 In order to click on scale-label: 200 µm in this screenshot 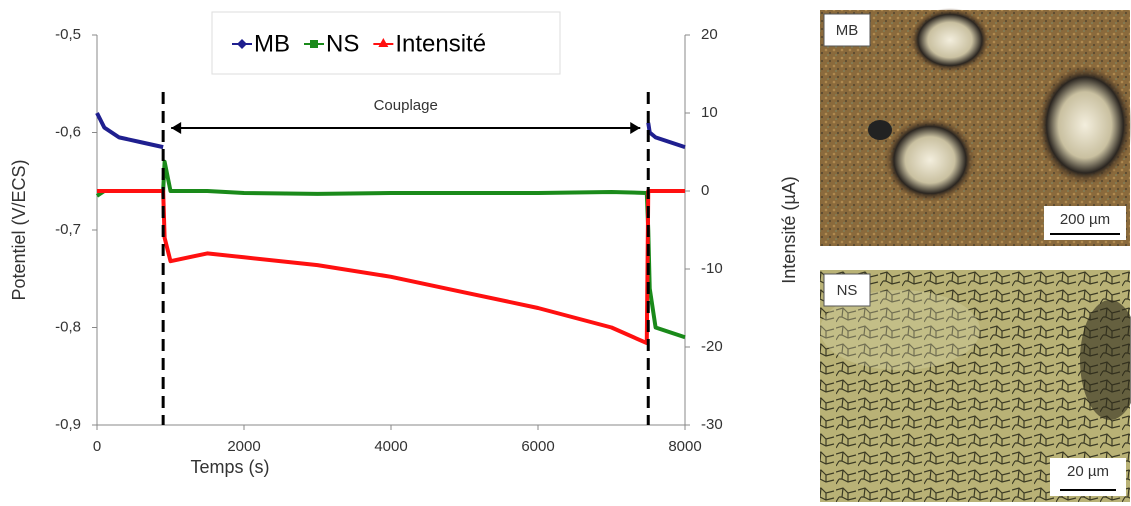, I will do `click(1085, 219)`.